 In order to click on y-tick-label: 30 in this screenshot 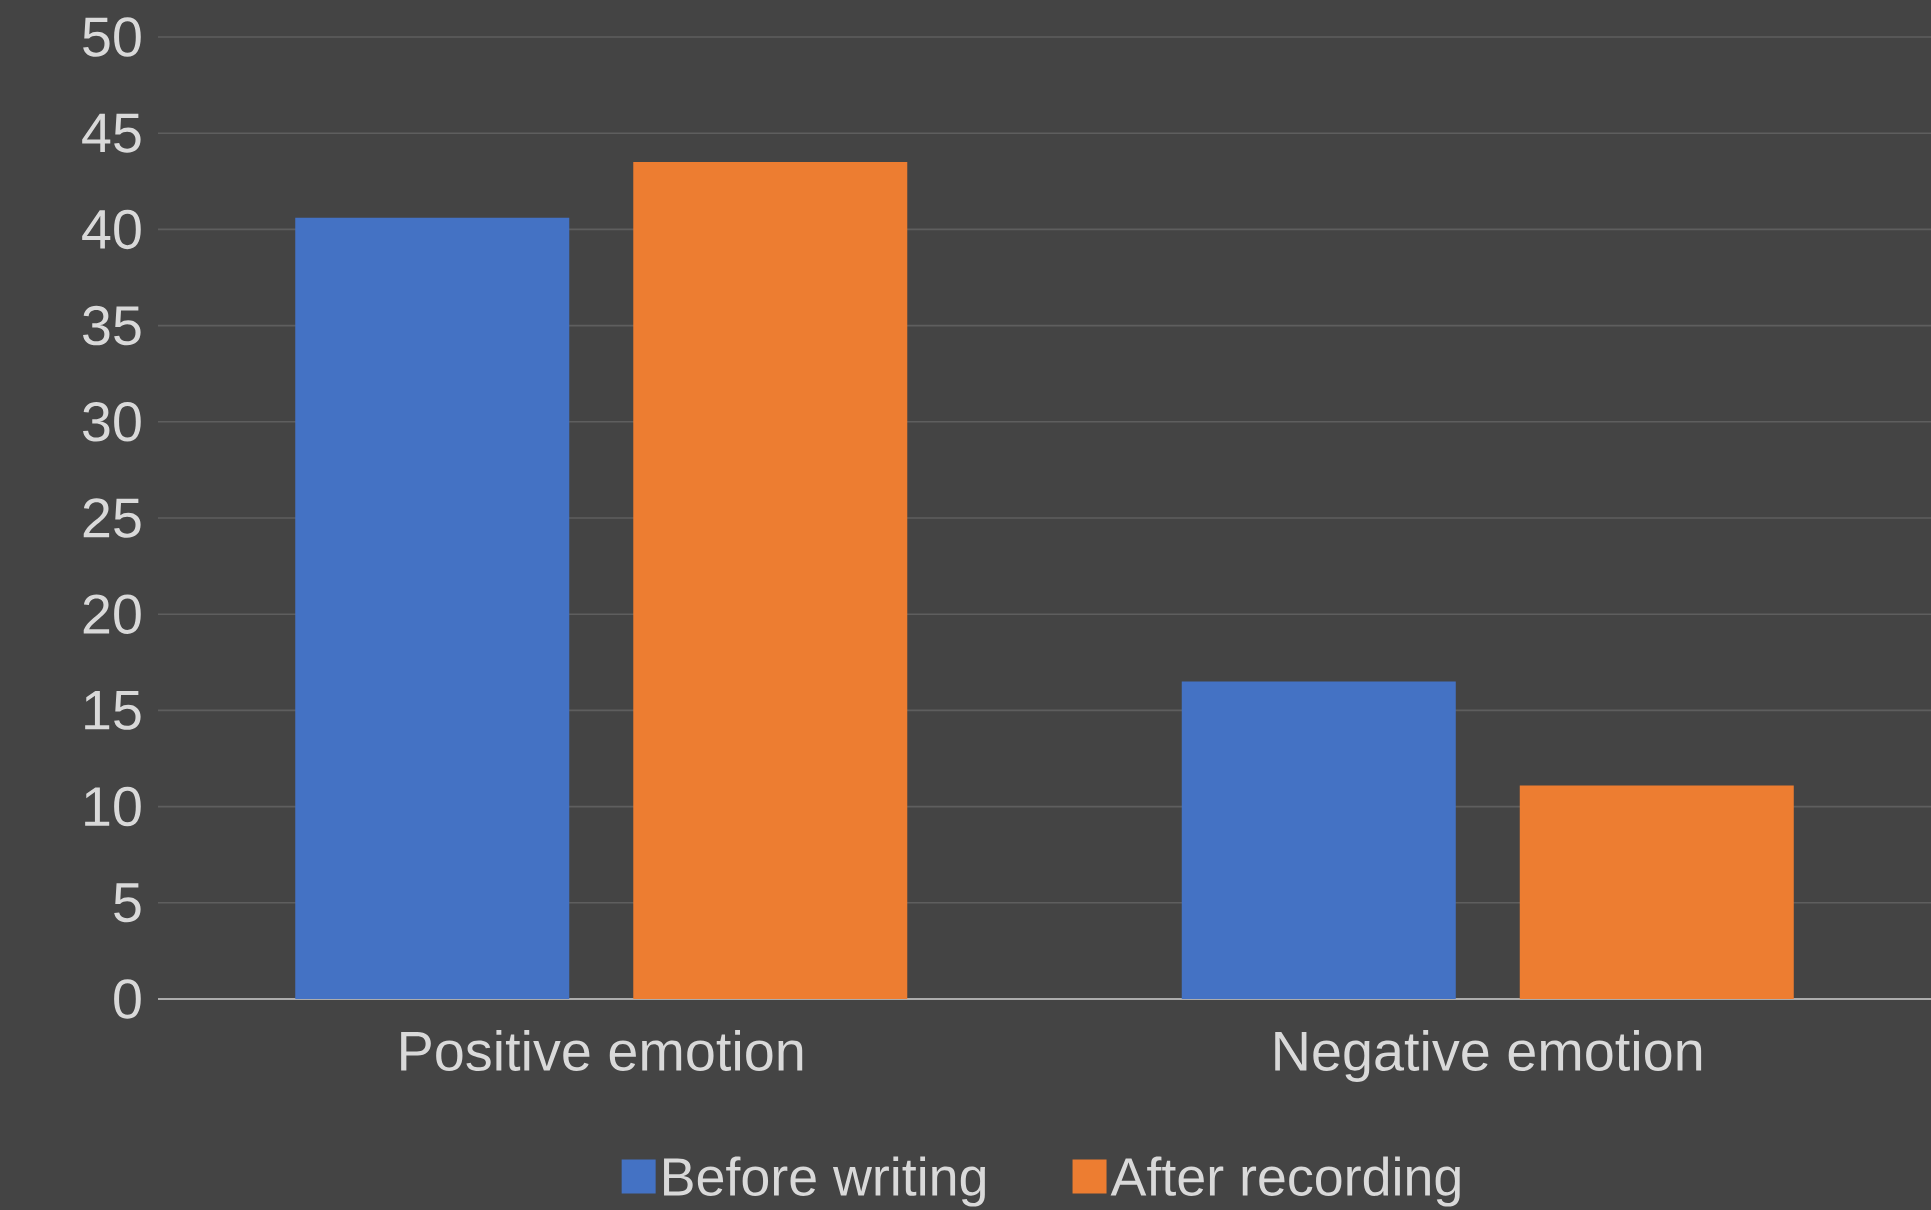, I will do `click(112, 422)`.